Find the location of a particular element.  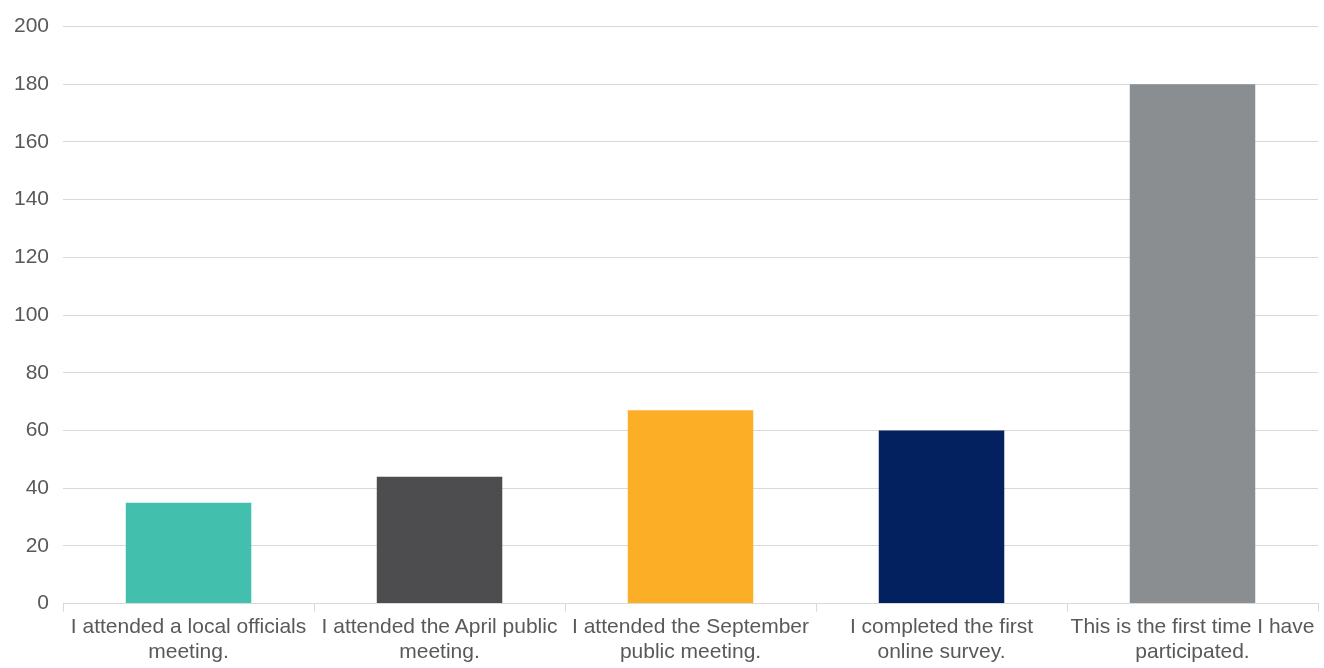

y-tick-label: 180 is located at coordinates (31, 83).